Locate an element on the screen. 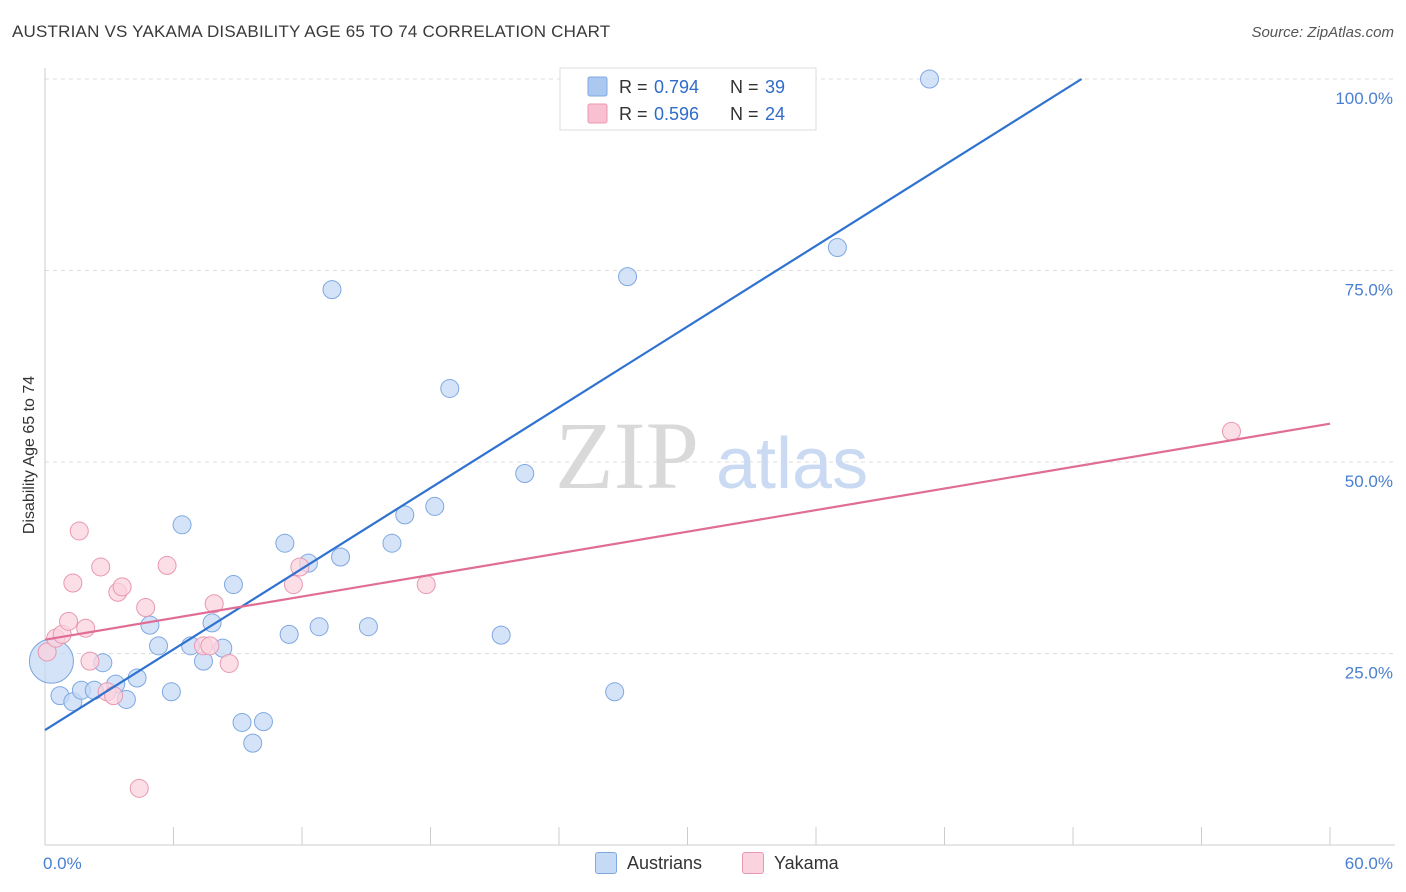 The width and height of the screenshot is (1406, 892). austrians-legend-label: Austrians is located at coordinates (665, 862).